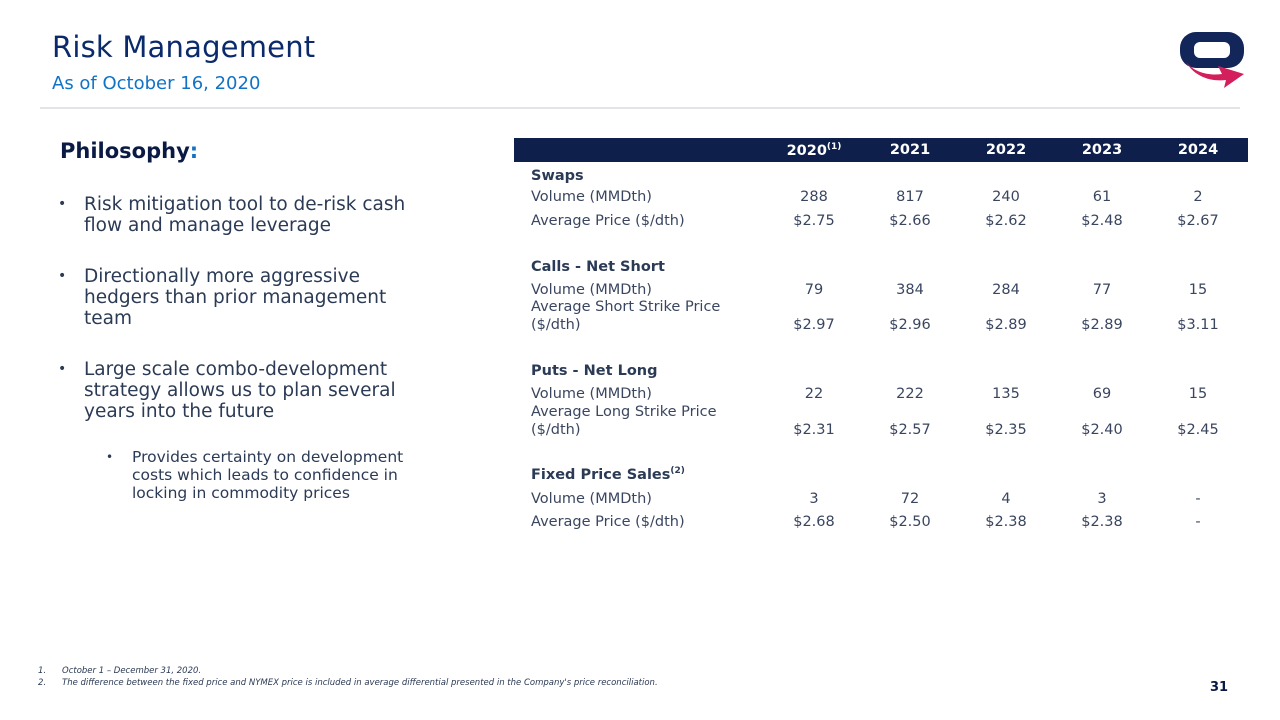  Describe the element at coordinates (156, 83) in the screenshot. I see `page-subtitle: As of October 16, 2020` at that location.